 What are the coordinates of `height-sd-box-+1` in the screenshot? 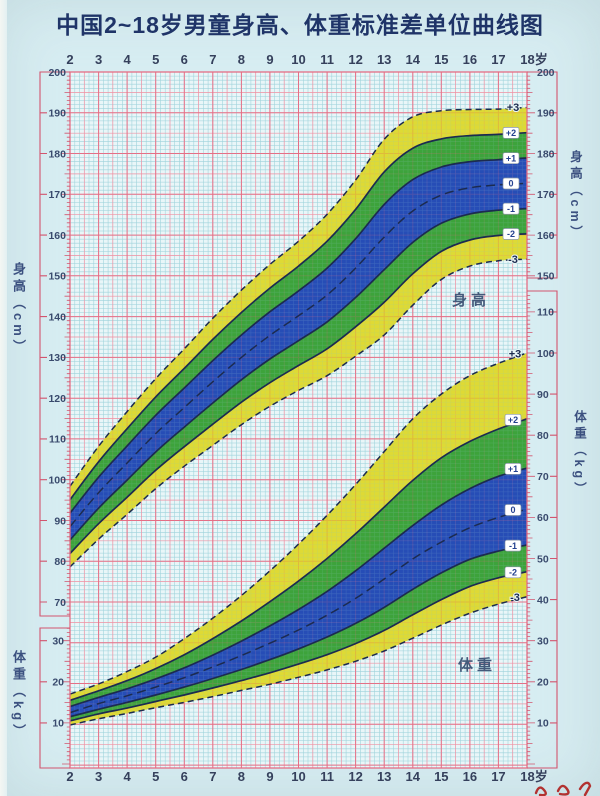 It's located at (511, 158).